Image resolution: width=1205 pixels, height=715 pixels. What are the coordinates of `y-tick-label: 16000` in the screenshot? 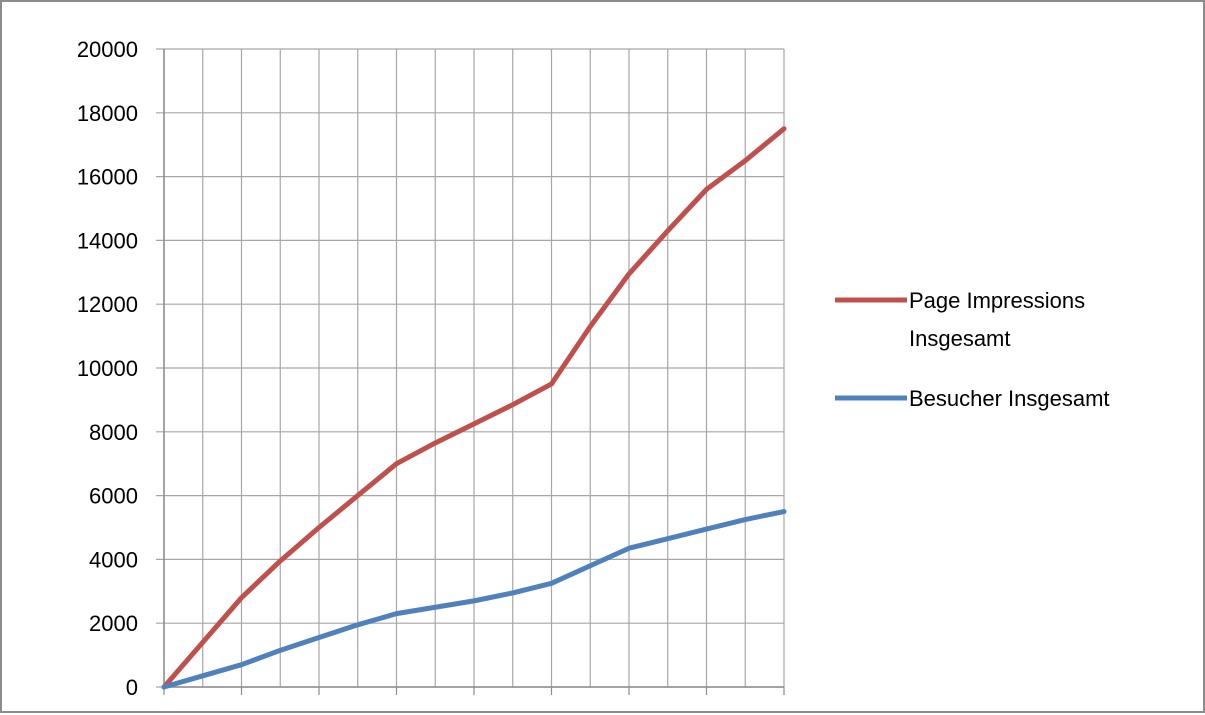 It's located at (107, 177).